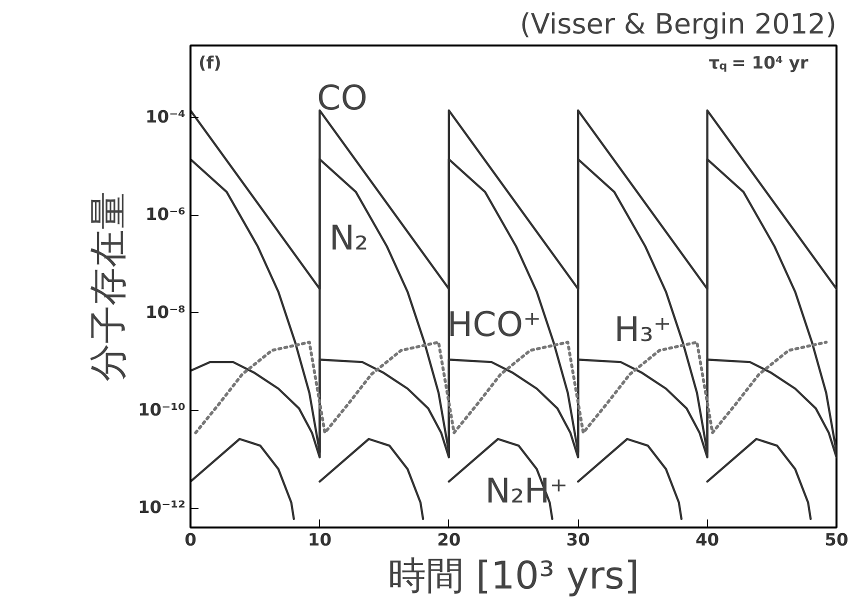  What do you see at coordinates (836, 540) in the screenshot?
I see `x-tick-label: 50` at bounding box center [836, 540].